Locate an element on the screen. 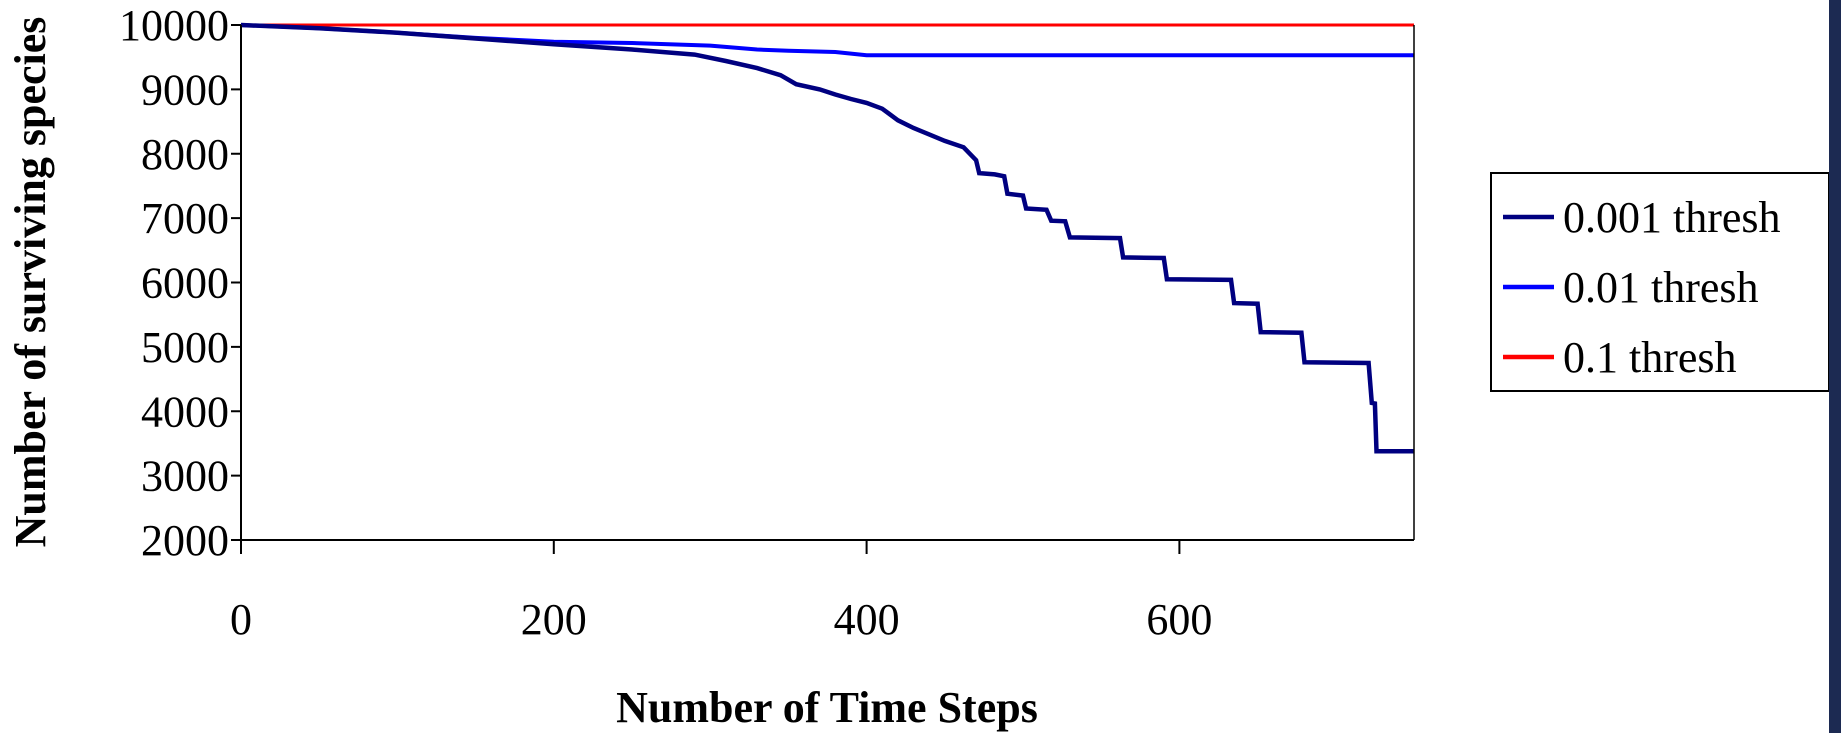  x-axis-title: Number of Time Steps is located at coordinates (827, 707).